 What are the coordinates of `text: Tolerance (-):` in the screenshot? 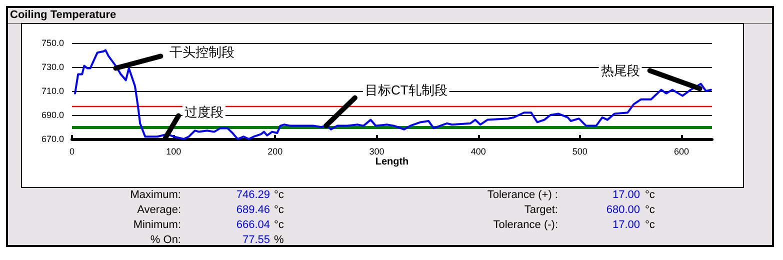 It's located at (525, 225).